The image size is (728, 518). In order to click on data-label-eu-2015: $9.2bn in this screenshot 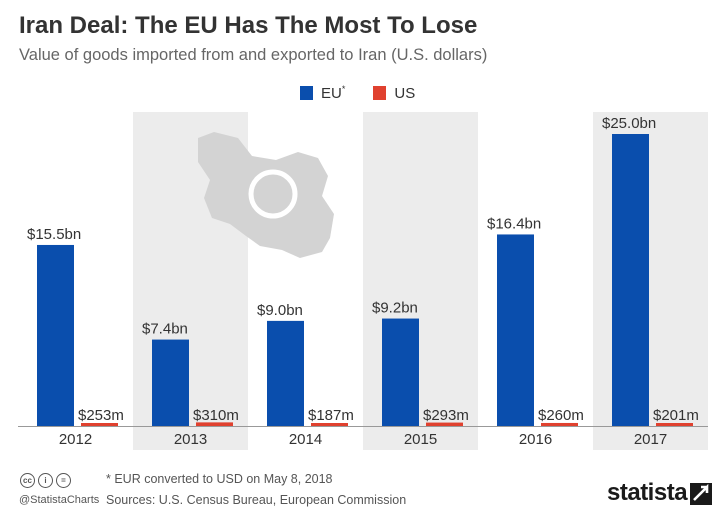, I will do `click(395, 308)`.